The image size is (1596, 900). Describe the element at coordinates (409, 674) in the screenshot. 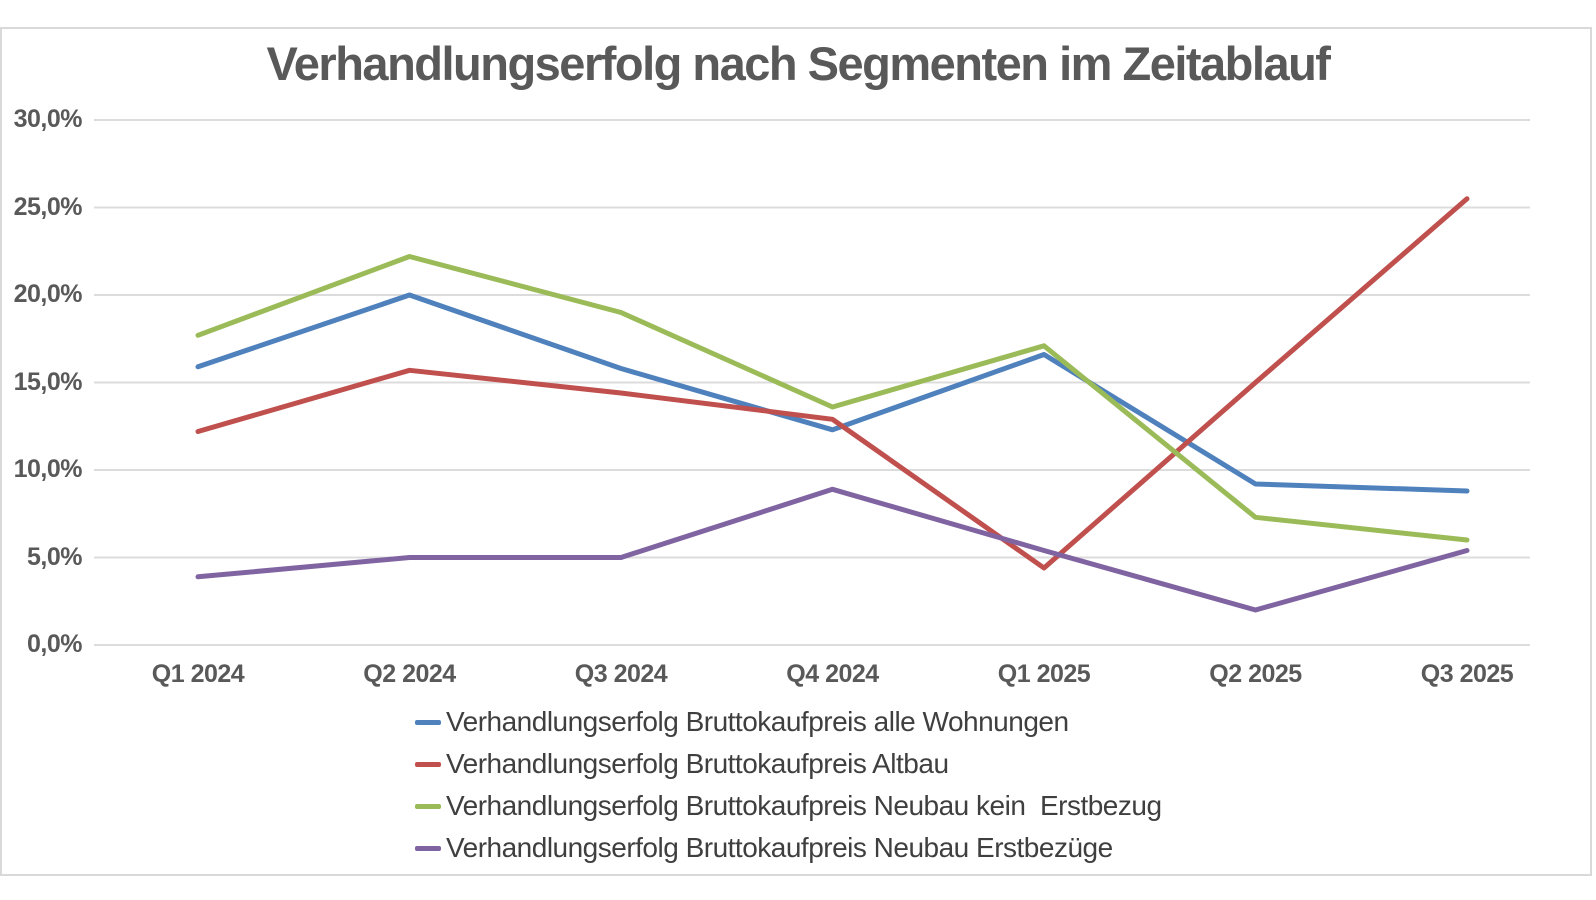

I see `x-tick-label: Q2 2024` at that location.